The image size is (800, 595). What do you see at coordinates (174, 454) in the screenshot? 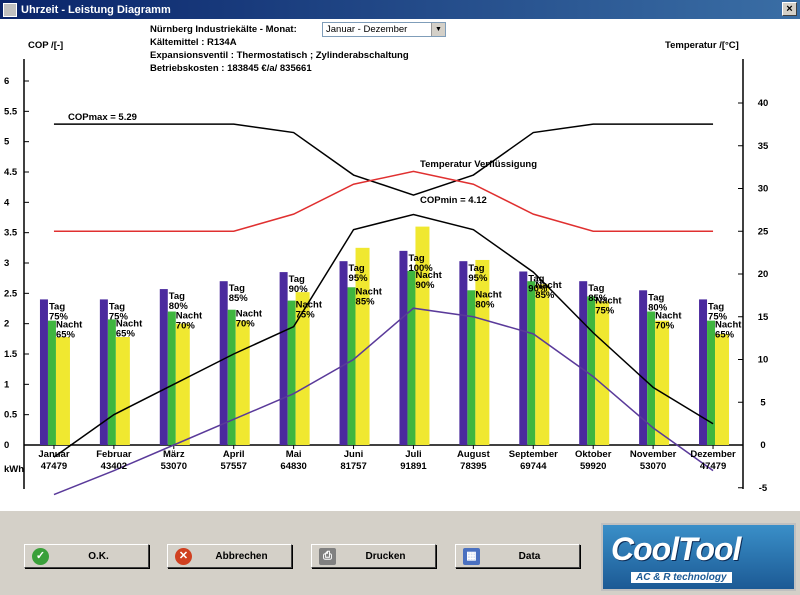
I see `x-tick-label: März` at bounding box center [174, 454].